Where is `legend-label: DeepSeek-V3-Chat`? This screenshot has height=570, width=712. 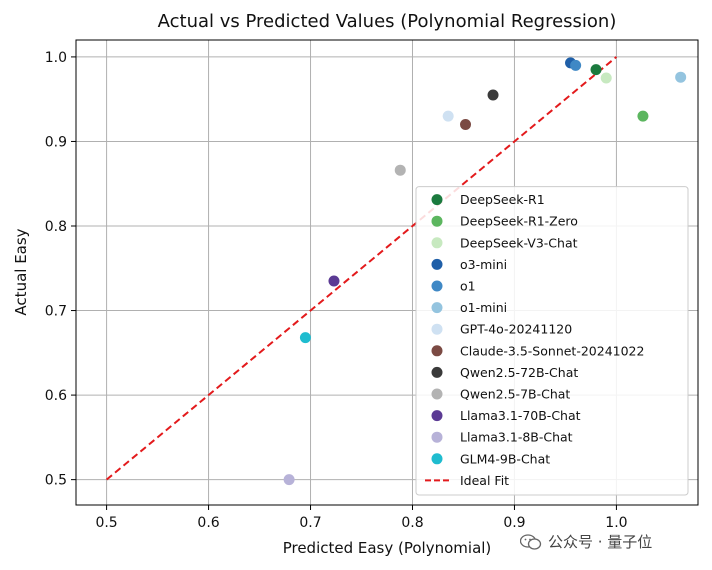 legend-label: DeepSeek-V3-Chat is located at coordinates (519, 242).